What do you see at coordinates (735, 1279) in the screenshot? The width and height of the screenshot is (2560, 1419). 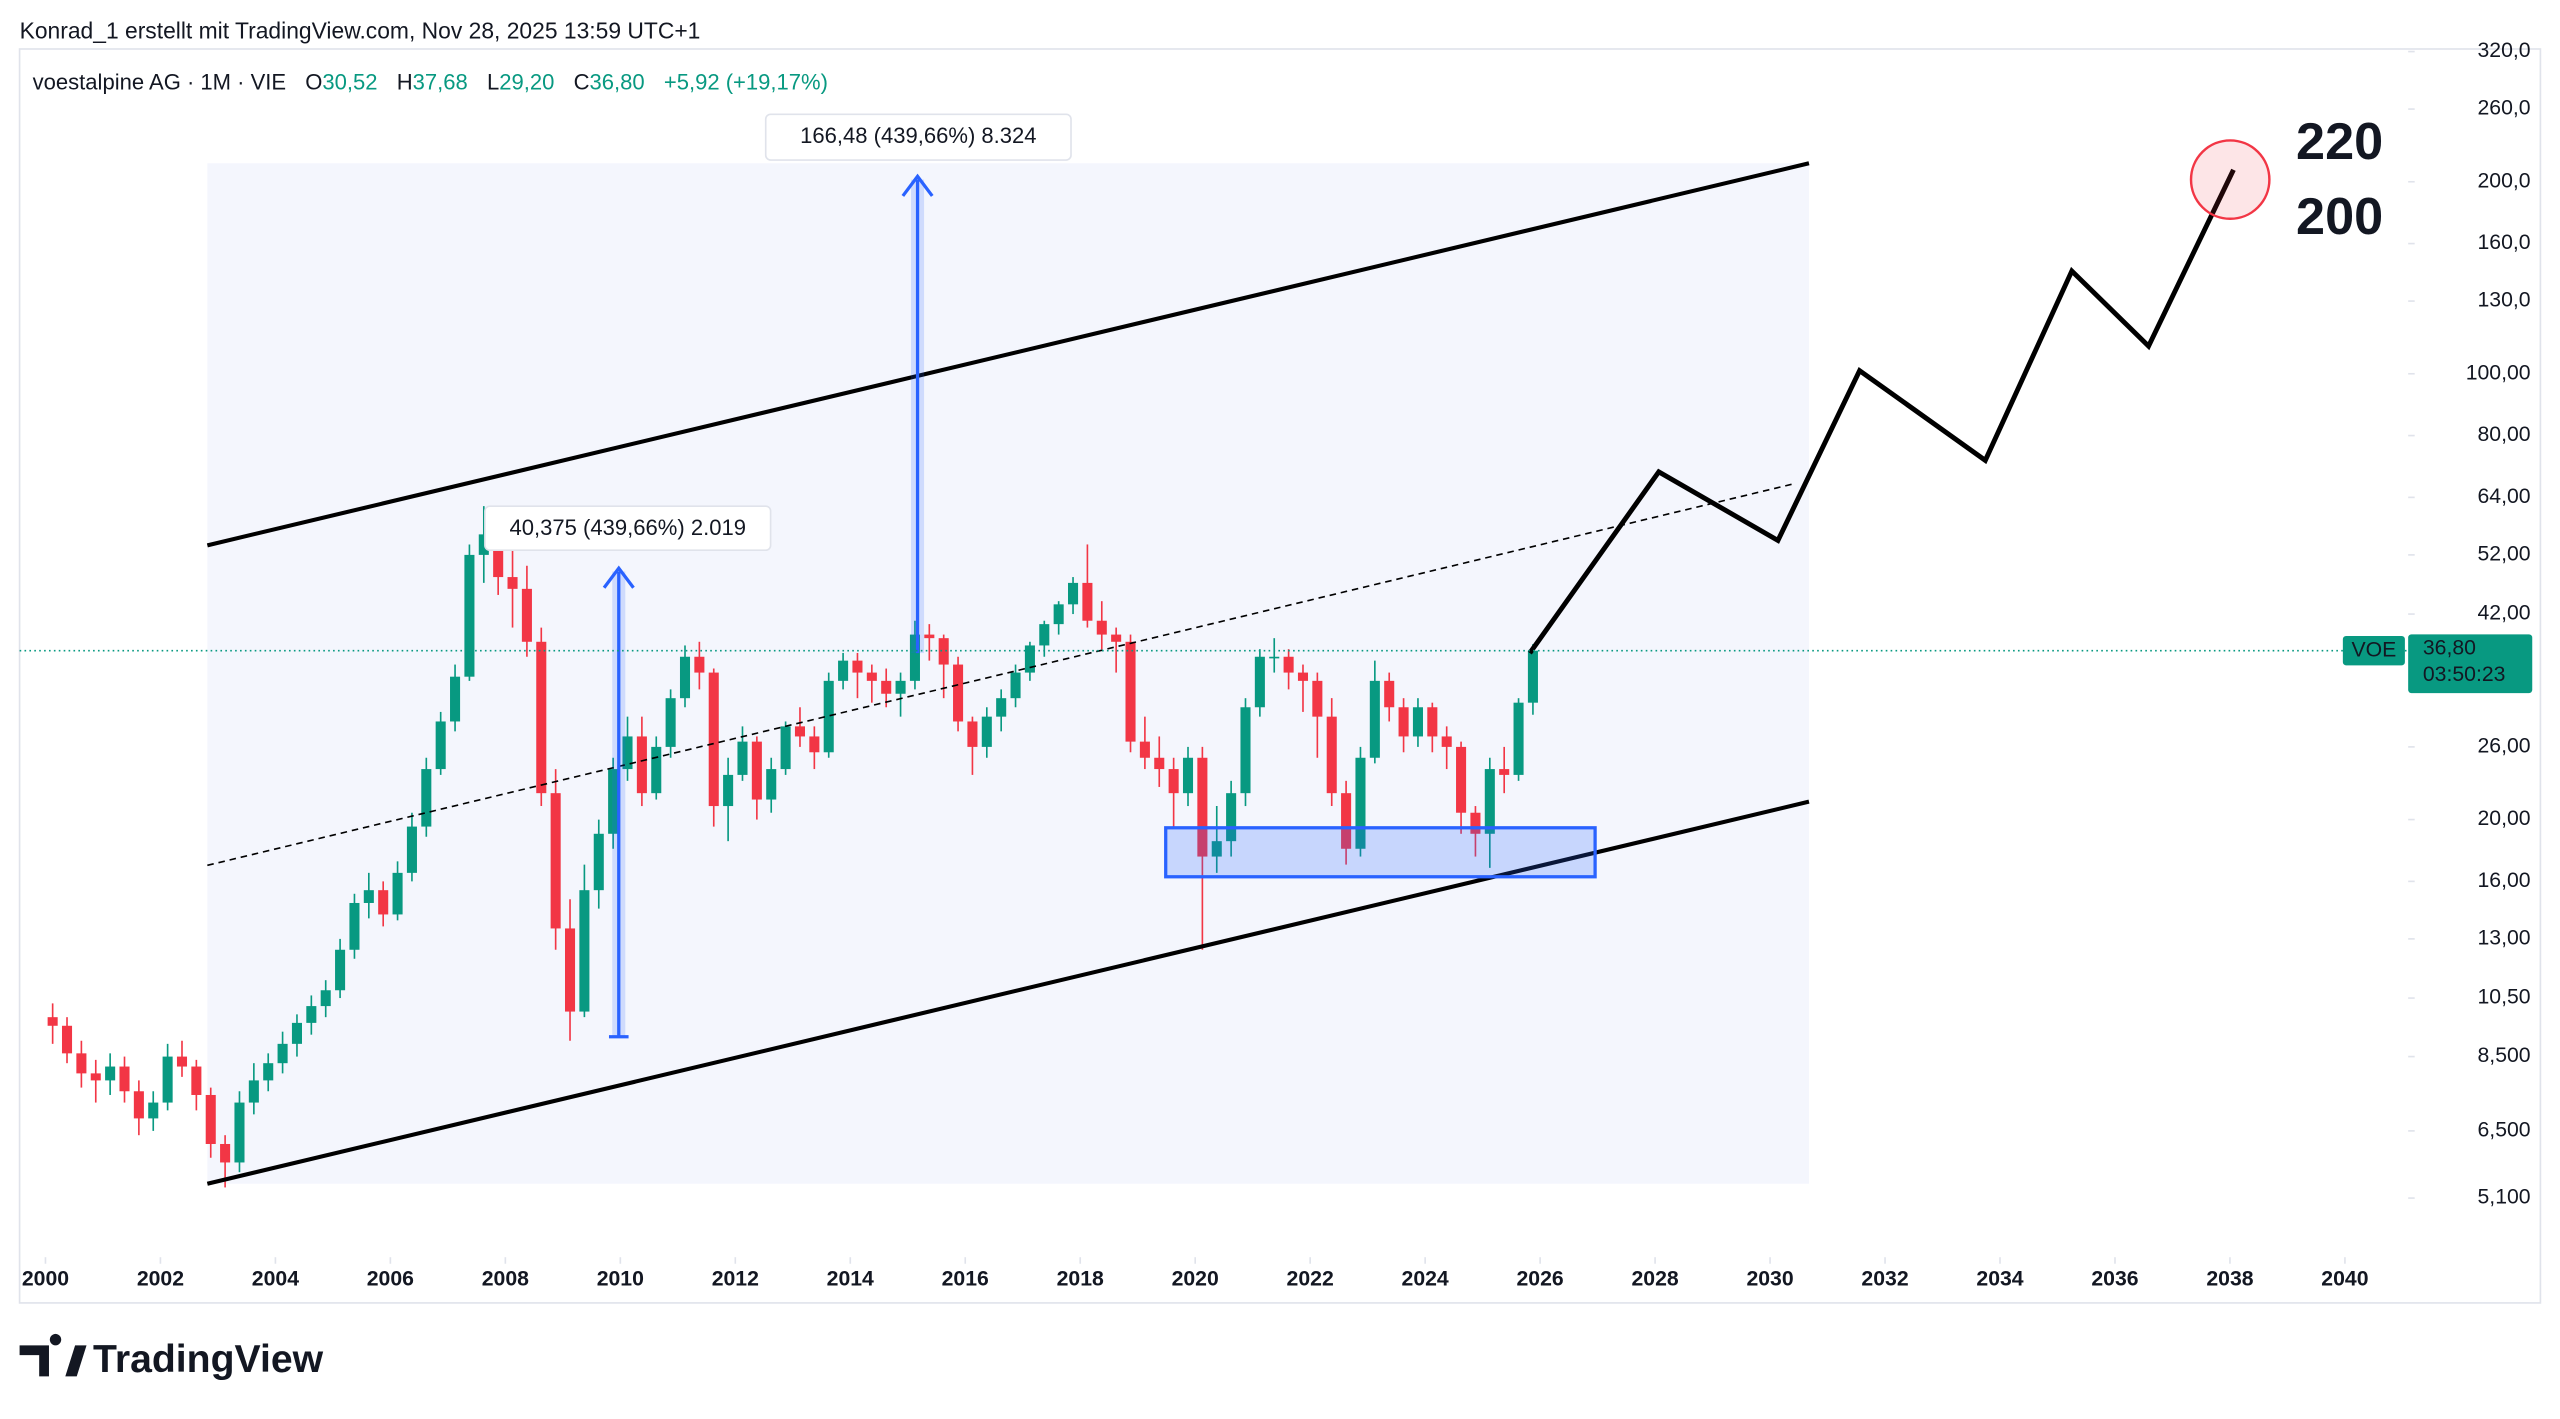 I see `x-tick-label: 2012` at bounding box center [735, 1279].